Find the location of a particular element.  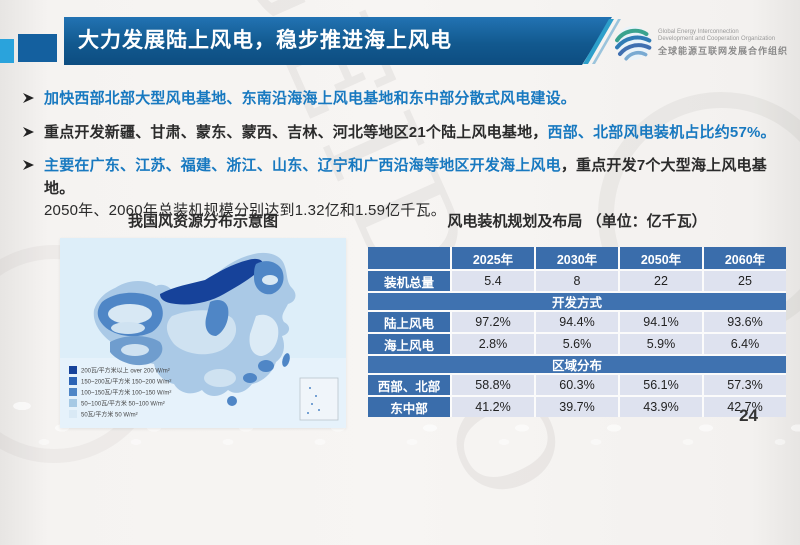

table-header-cell: 2030年 is located at coordinates (577, 258).